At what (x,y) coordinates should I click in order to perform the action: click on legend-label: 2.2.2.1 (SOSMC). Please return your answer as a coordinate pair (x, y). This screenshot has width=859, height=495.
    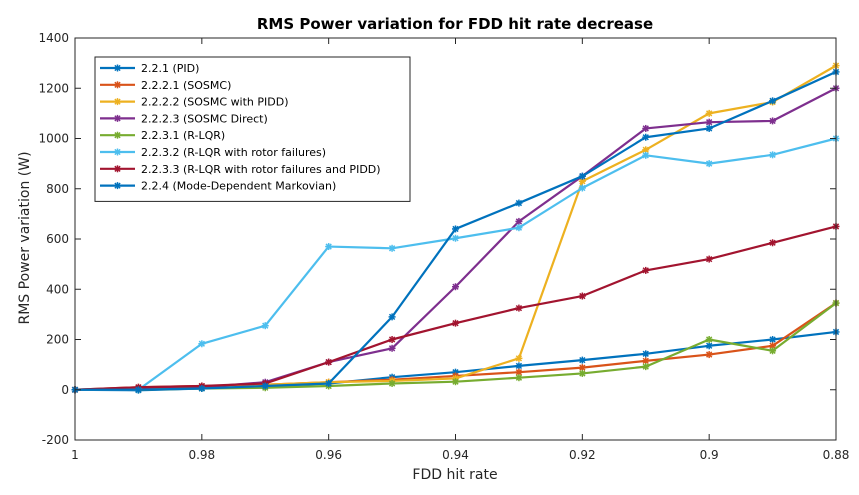
    Looking at the image, I should click on (186, 85).